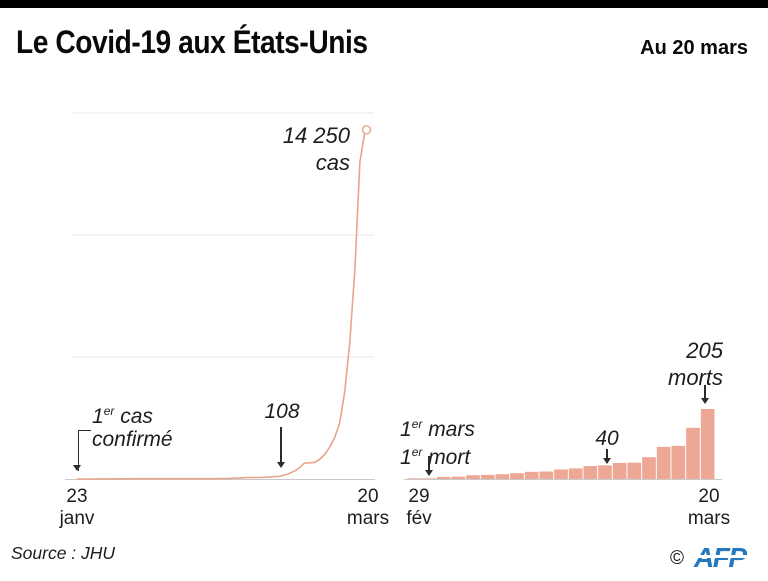  I want to click on first-death-arrow, so click(429, 466).